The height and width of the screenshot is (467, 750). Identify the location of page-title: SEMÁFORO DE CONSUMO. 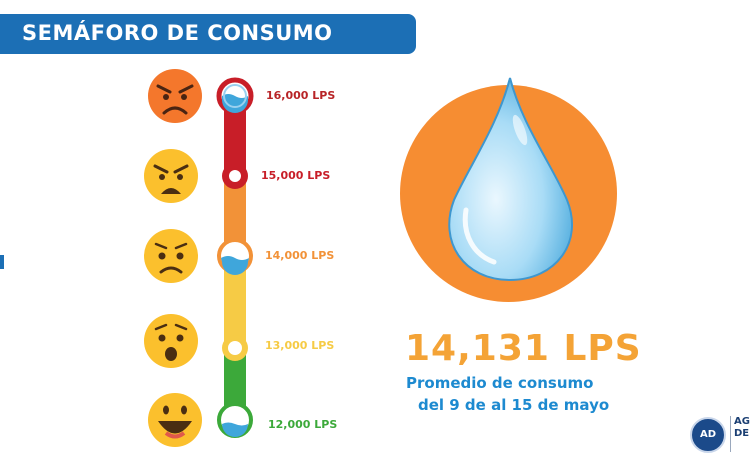
(177, 33).